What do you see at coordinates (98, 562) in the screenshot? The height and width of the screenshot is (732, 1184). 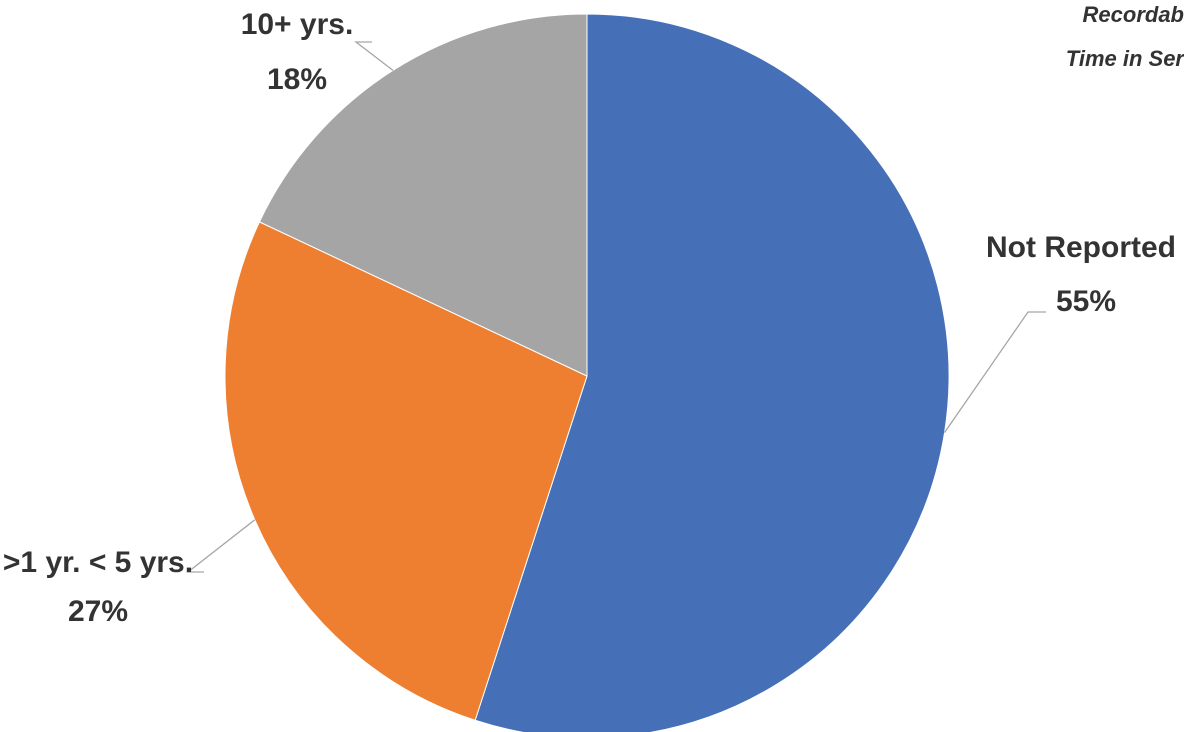 I see `data-label-category-1-to-5-yrs: >1 yr. < 5 yrs.` at bounding box center [98, 562].